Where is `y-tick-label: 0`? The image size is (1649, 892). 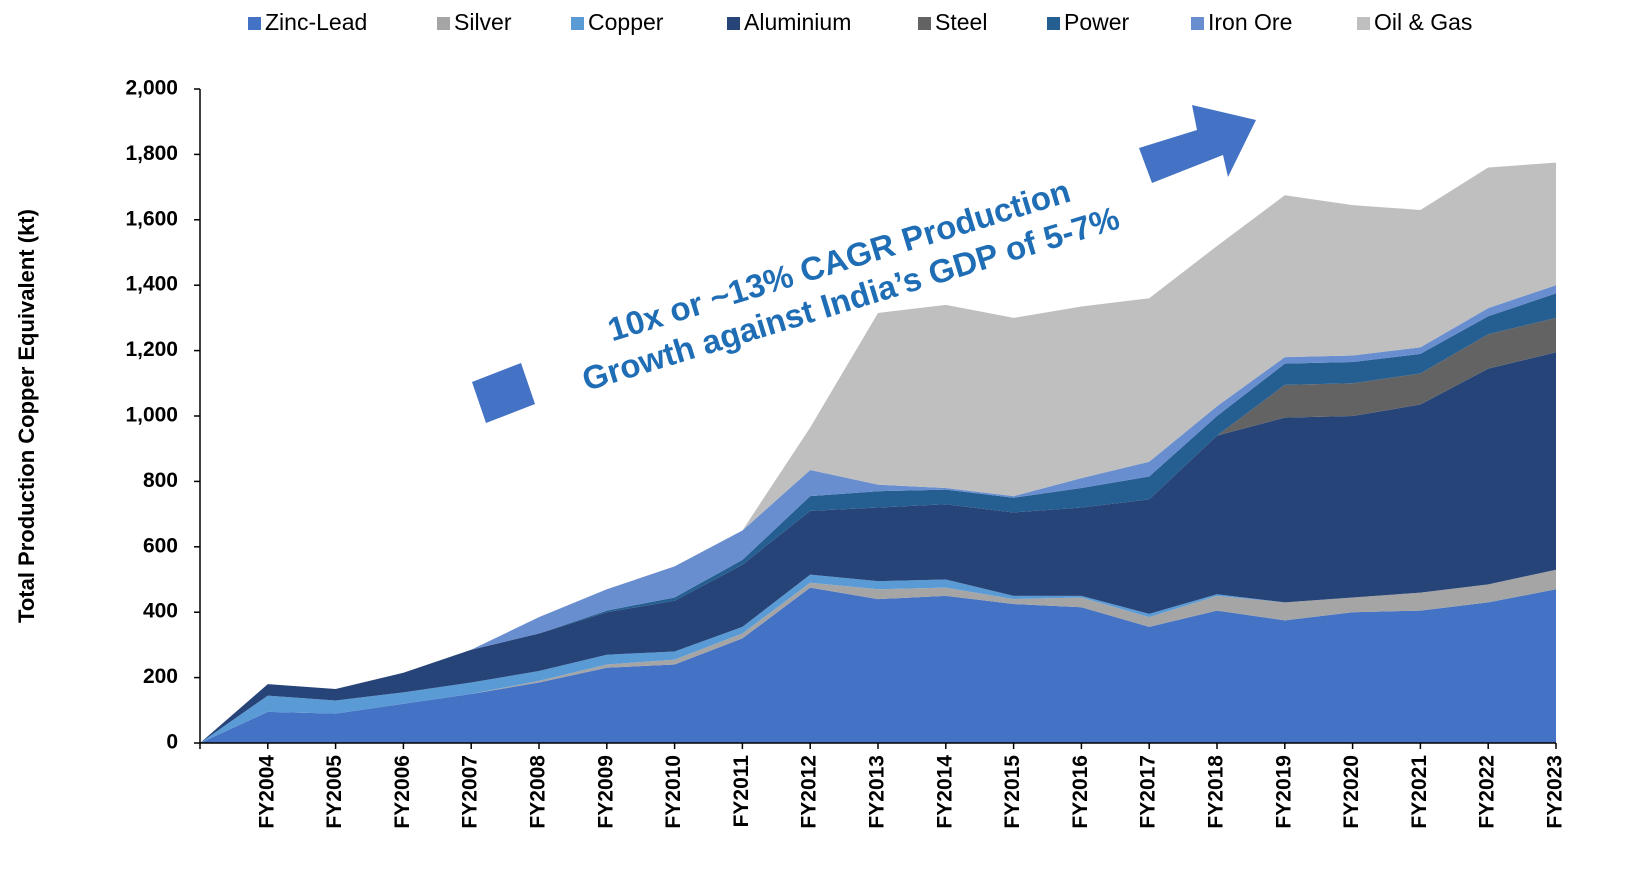 y-tick-label: 0 is located at coordinates (172, 742).